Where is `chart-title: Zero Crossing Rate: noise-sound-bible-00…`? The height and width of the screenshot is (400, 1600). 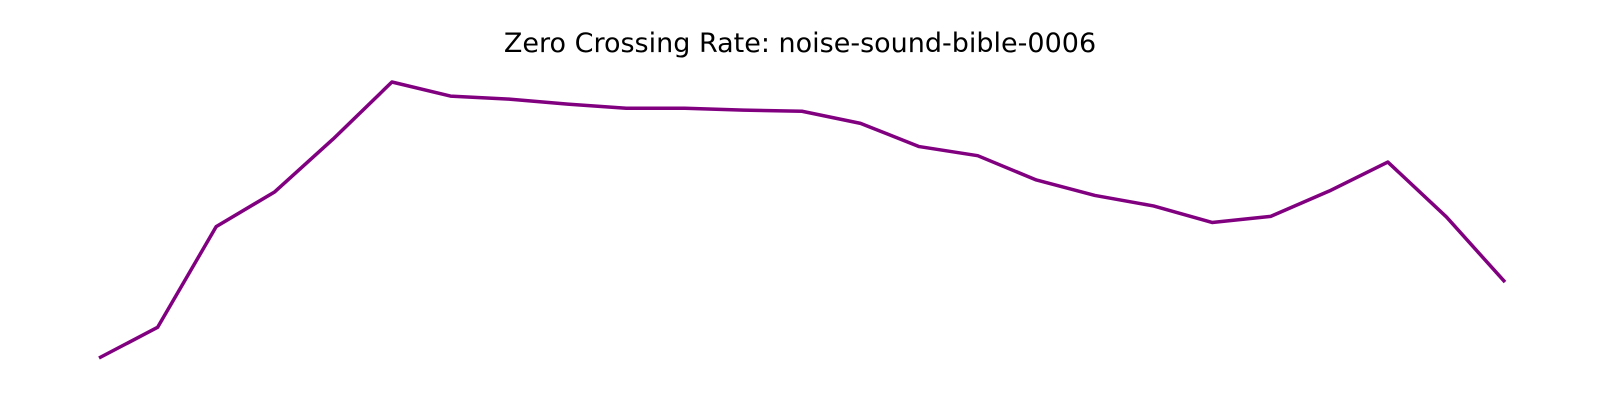 chart-title: Zero Crossing Rate: noise-sound-bible-00… is located at coordinates (800, 43).